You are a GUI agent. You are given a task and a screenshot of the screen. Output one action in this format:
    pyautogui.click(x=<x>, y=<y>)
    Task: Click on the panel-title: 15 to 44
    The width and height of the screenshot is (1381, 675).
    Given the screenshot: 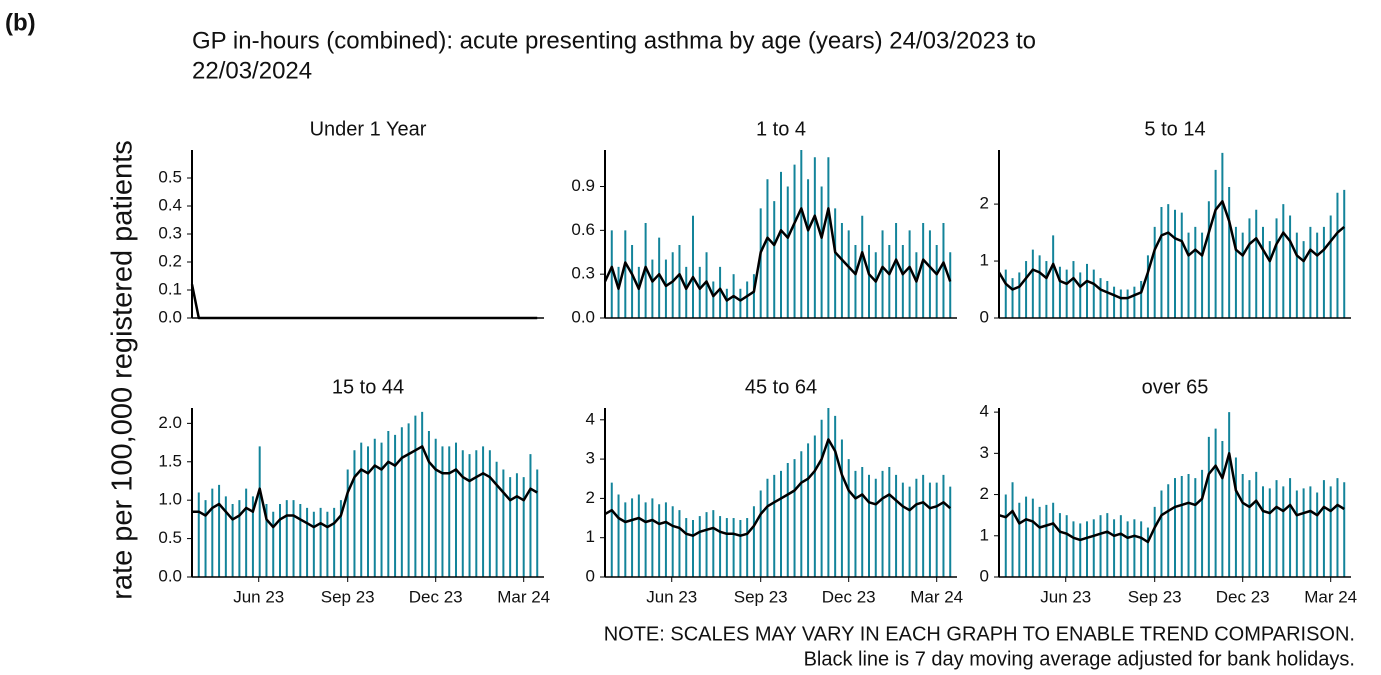 What is the action you would take?
    pyautogui.click(x=368, y=387)
    